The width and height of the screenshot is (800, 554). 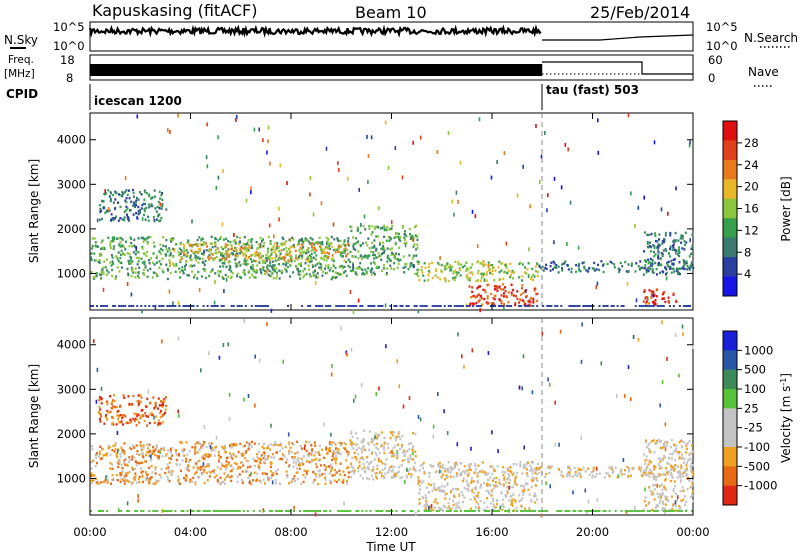 What do you see at coordinates (757, 466) in the screenshot?
I see `colorbar-tick-label: -500` at bounding box center [757, 466].